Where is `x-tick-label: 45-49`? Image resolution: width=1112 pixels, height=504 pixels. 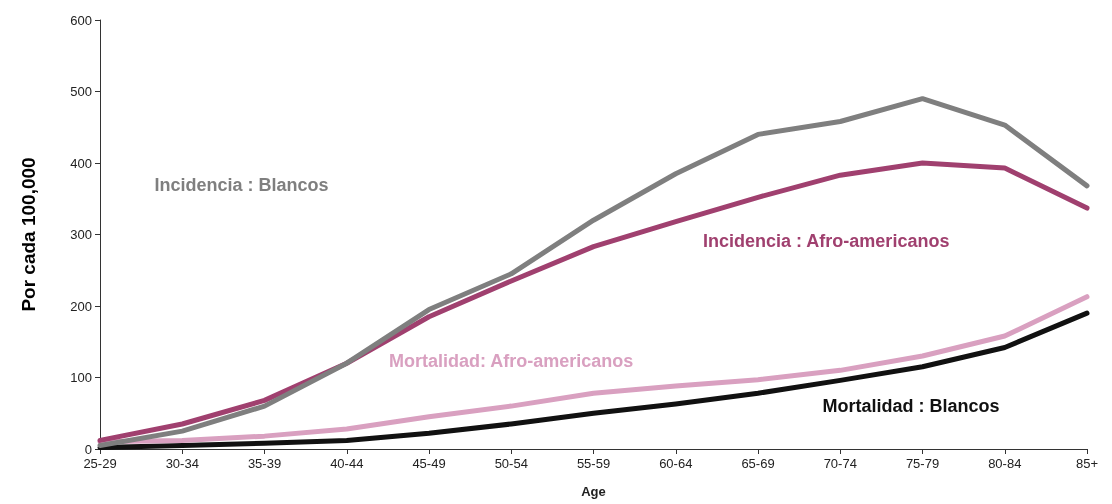
x-tick-label: 45-49 is located at coordinates (429, 463).